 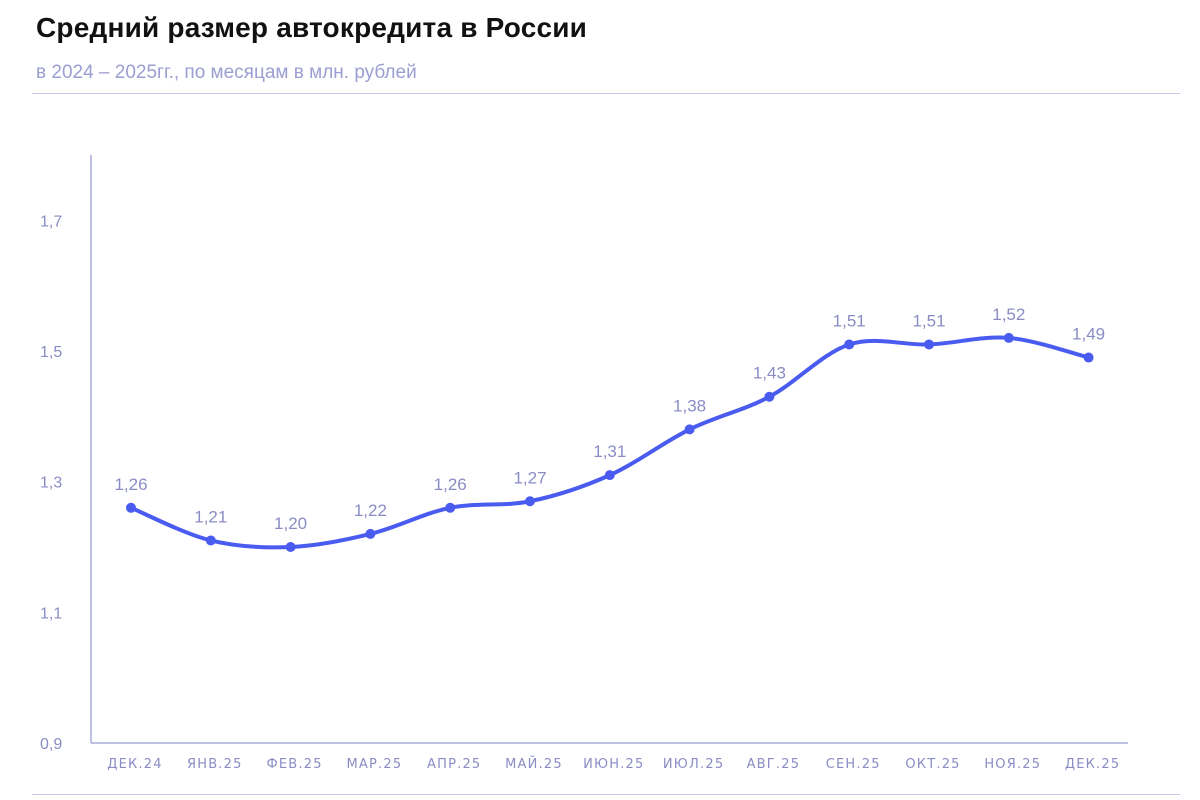 I want to click on x-tick-label: ОКТ.25, so click(x=932, y=764).